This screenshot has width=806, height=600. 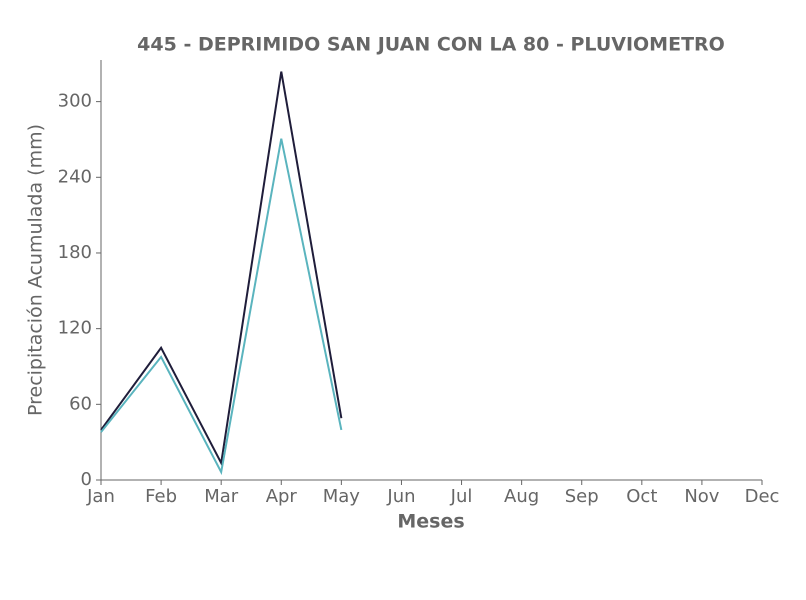 What do you see at coordinates (582, 496) in the screenshot?
I see `x-tick-label: Sep` at bounding box center [582, 496].